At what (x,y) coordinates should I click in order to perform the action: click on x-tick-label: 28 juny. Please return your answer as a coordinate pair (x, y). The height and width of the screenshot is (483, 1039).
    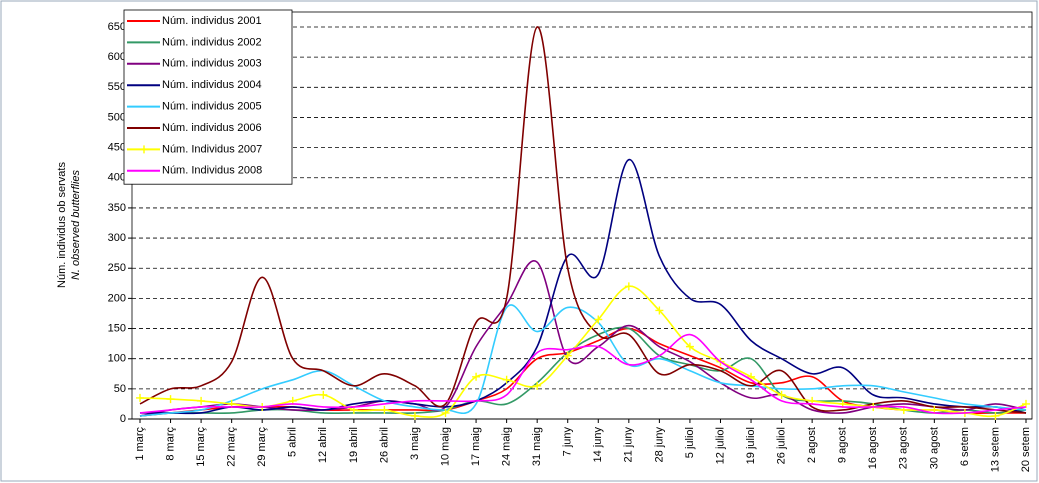
    Looking at the image, I should click on (659, 445).